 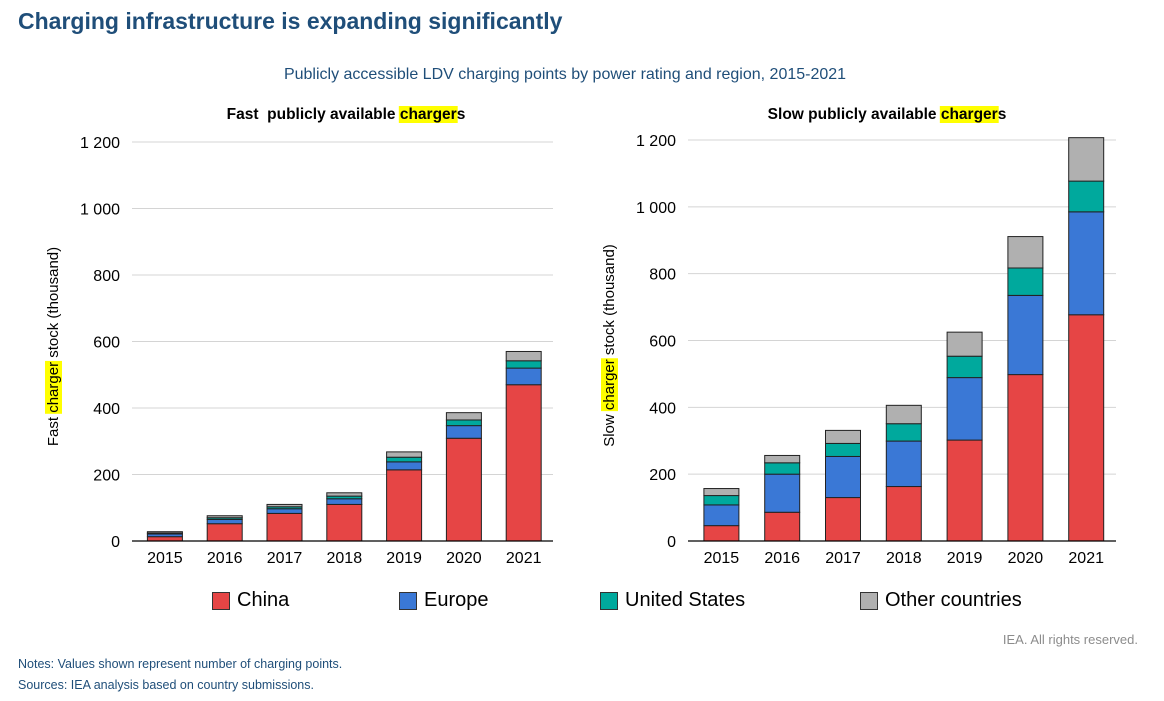 What do you see at coordinates (843, 477) in the screenshot?
I see `slow-bar-europe-2017` at bounding box center [843, 477].